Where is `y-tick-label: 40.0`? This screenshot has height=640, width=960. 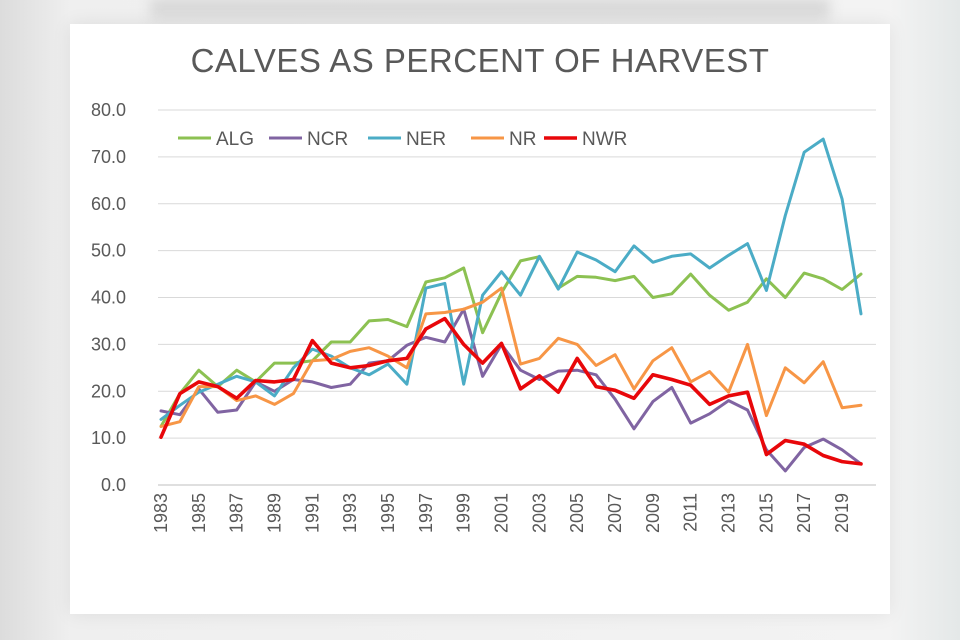
y-tick-label: 40.0 is located at coordinates (108, 298).